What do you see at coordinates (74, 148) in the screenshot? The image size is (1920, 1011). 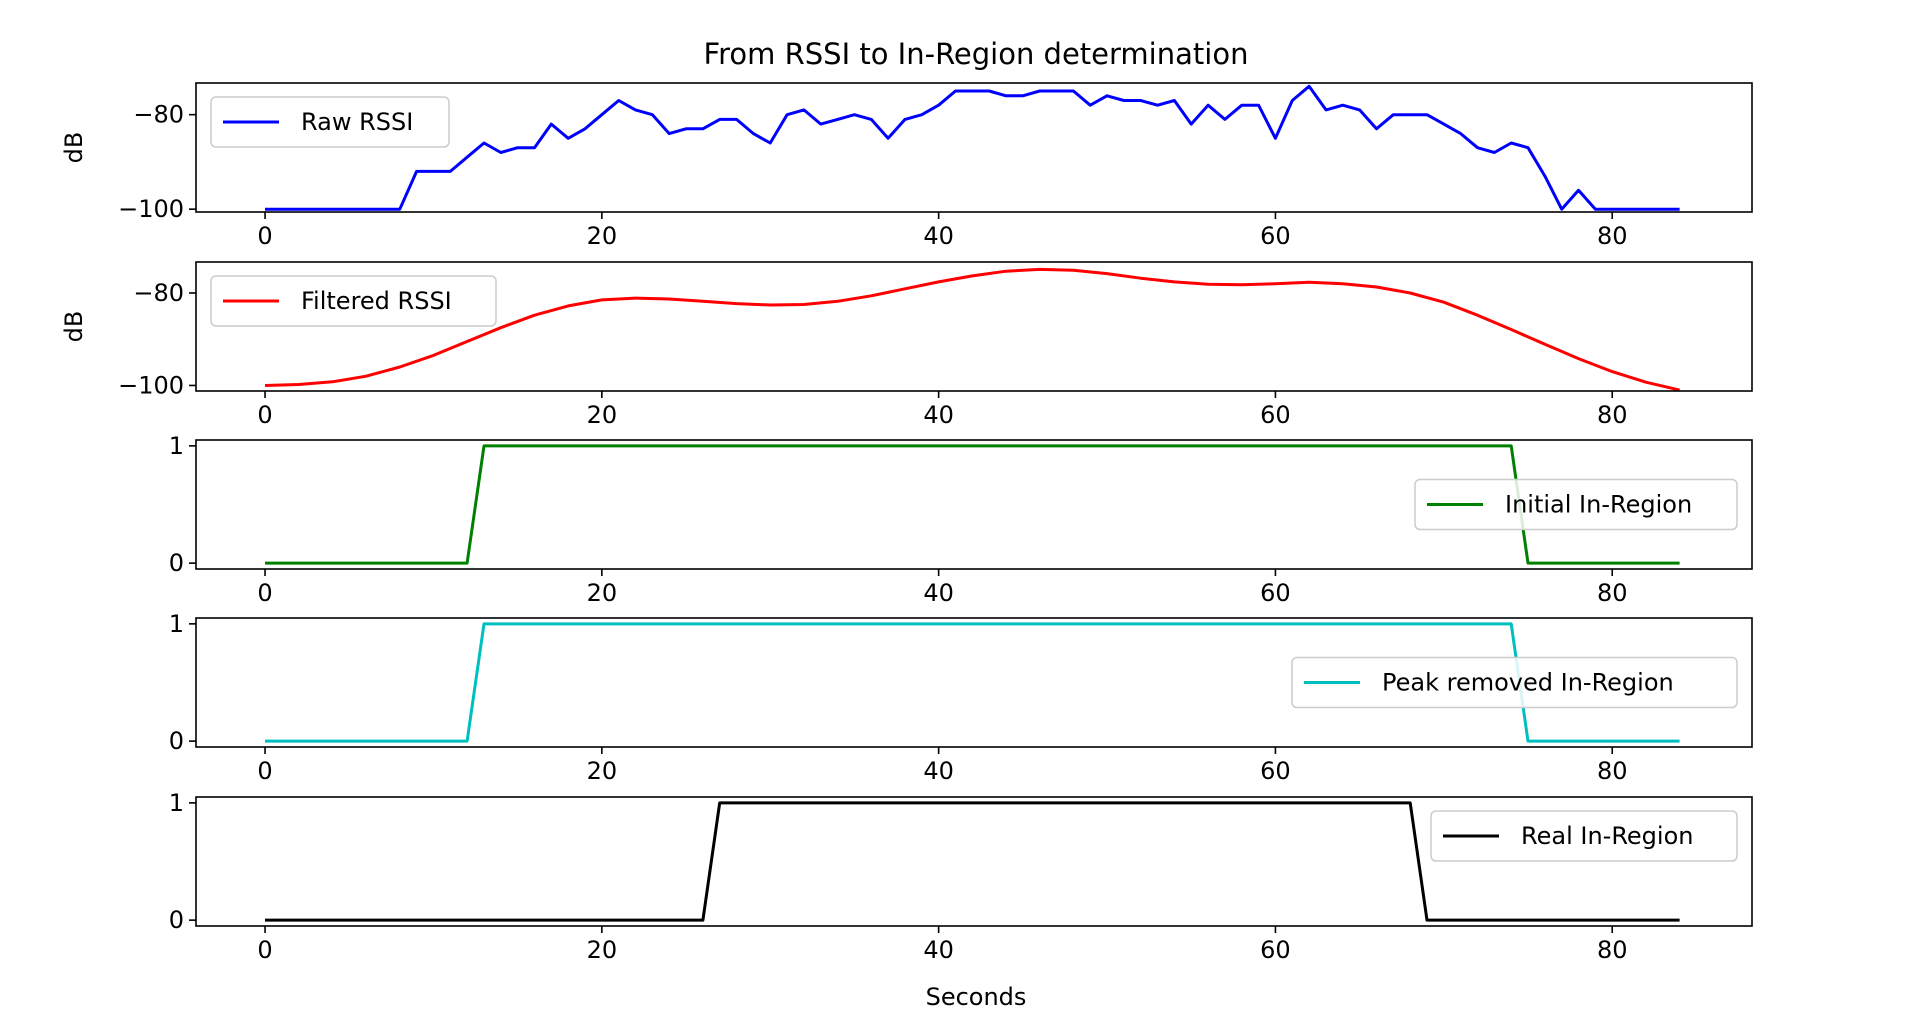 I see `y-axis-label-1: dB` at bounding box center [74, 148].